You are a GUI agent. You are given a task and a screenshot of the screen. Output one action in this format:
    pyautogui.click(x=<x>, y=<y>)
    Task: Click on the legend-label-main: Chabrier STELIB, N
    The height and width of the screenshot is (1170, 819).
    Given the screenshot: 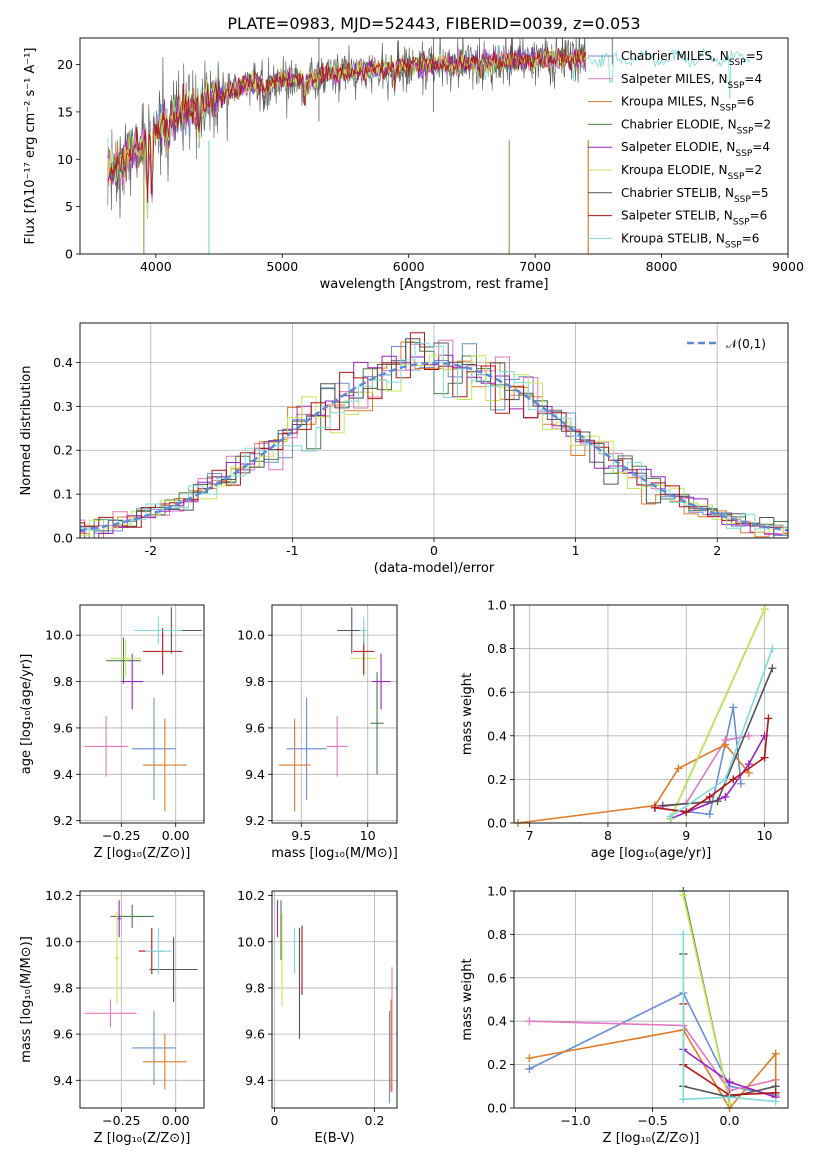 What is the action you would take?
    pyautogui.click(x=677, y=193)
    